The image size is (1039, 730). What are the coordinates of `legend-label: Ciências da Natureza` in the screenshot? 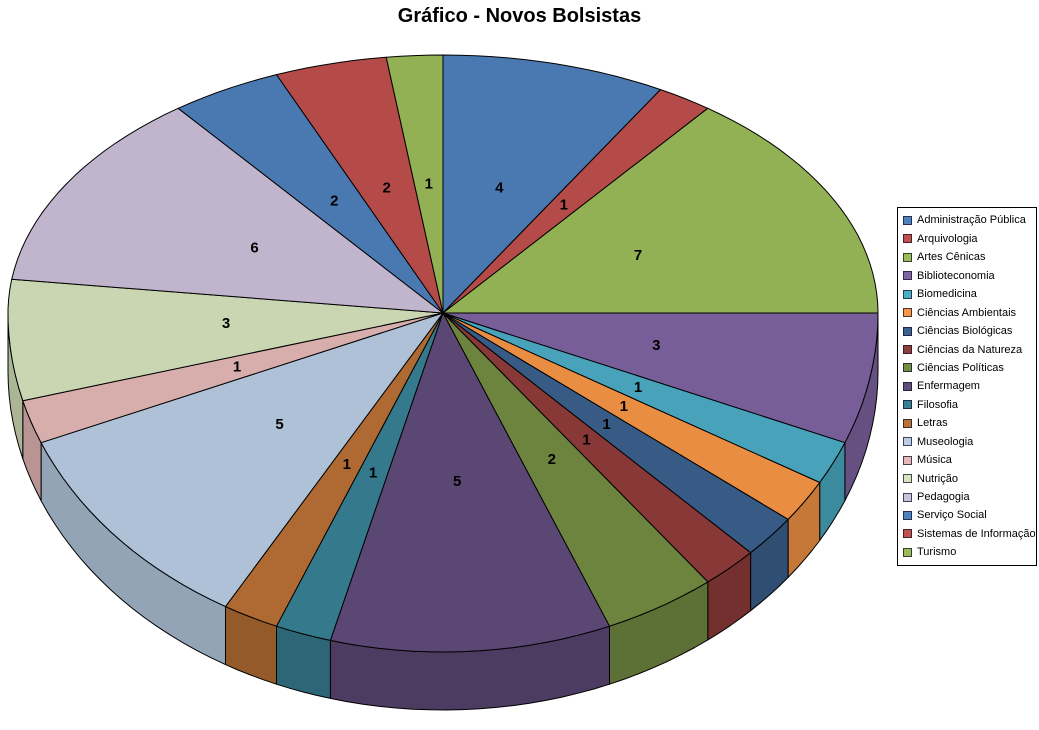 It's located at (970, 349).